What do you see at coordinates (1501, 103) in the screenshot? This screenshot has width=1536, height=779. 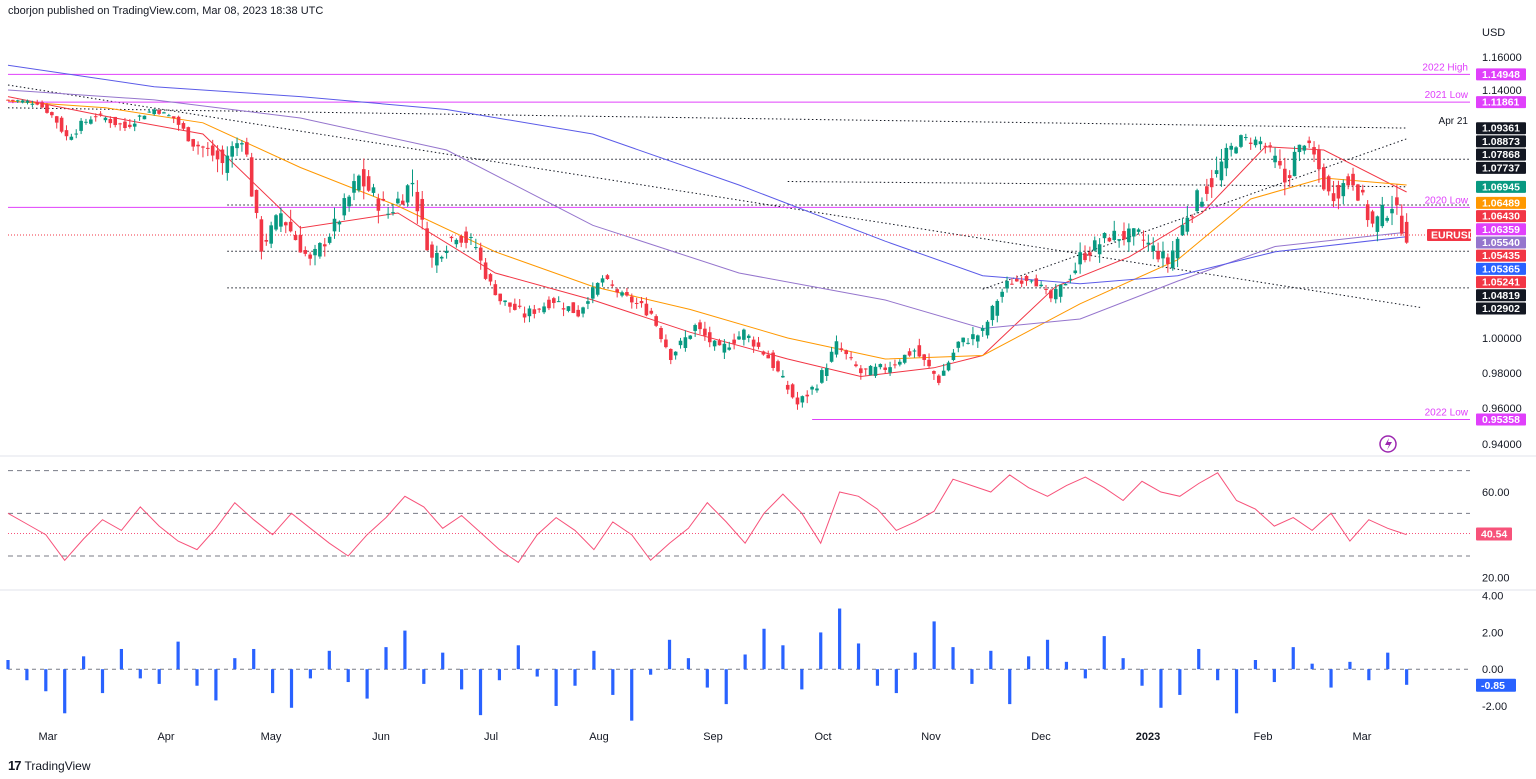 I see `price-tag-value: 1.11861` at bounding box center [1501, 103].